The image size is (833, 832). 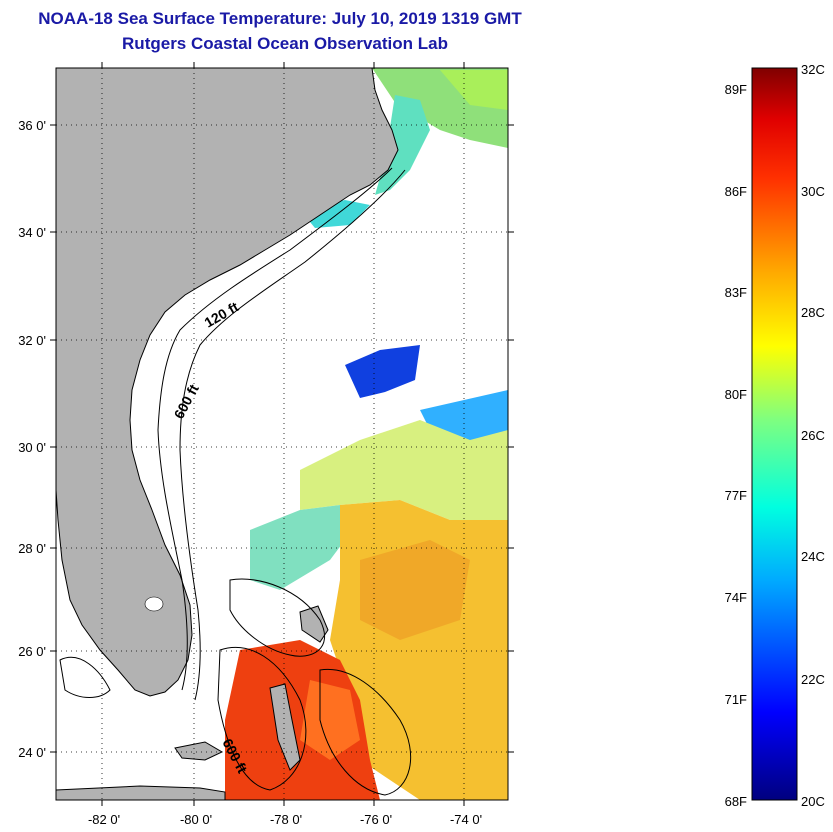 I want to click on f-label: 83F, so click(x=736, y=292).